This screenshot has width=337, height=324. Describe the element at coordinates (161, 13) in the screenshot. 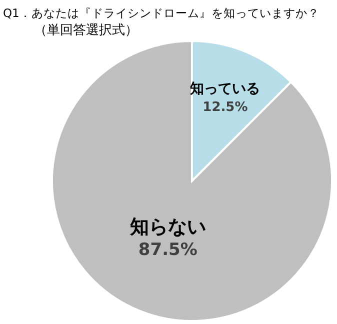

I see `chart-title: Q1．あなたは『ドライシンドローム』を知っていますか？` at that location.